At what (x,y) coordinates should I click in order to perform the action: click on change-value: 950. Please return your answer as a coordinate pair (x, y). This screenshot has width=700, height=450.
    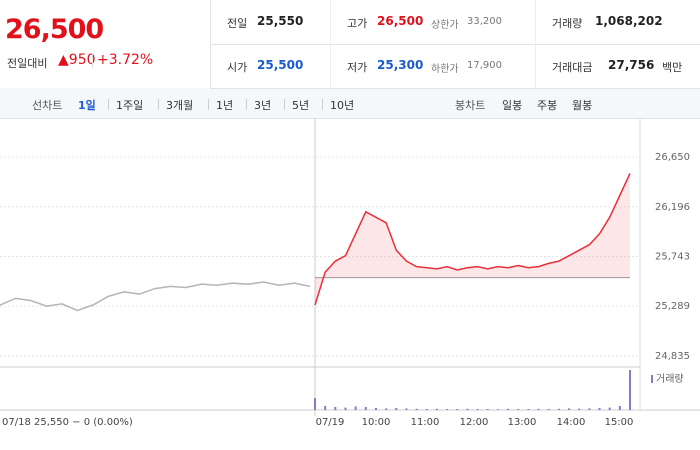
    Looking at the image, I should click on (82, 60).